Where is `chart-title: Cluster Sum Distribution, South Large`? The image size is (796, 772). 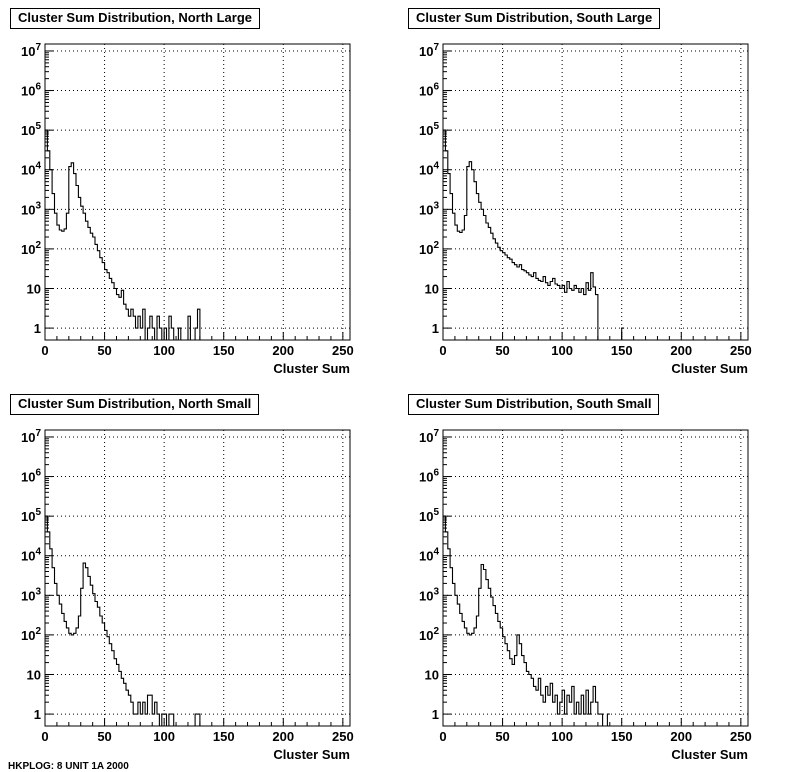
chart-title: Cluster Sum Distribution, South Large is located at coordinates (534, 18).